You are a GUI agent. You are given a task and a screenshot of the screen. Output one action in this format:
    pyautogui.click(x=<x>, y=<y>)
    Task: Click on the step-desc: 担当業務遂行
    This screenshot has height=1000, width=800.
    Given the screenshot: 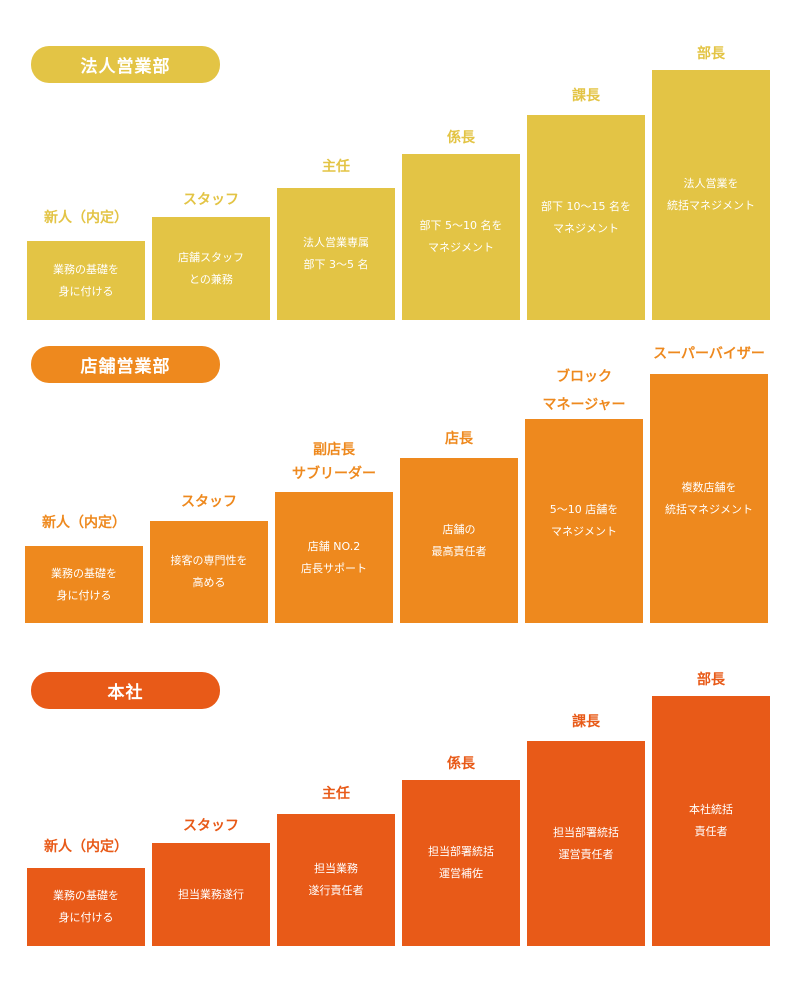 What is the action you would take?
    pyautogui.click(x=211, y=894)
    